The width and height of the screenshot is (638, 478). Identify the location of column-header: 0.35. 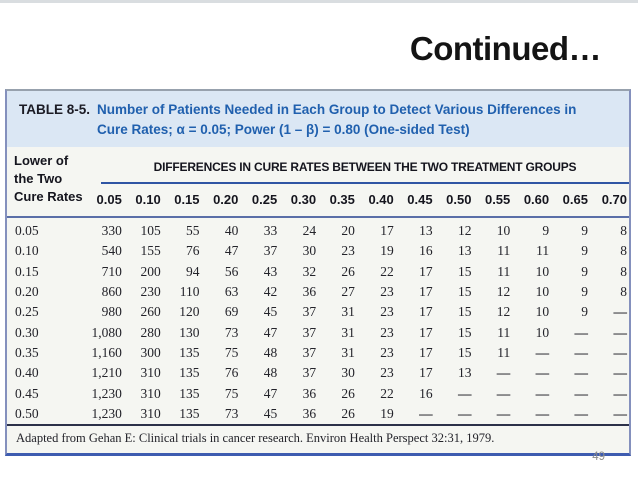
(337, 201).